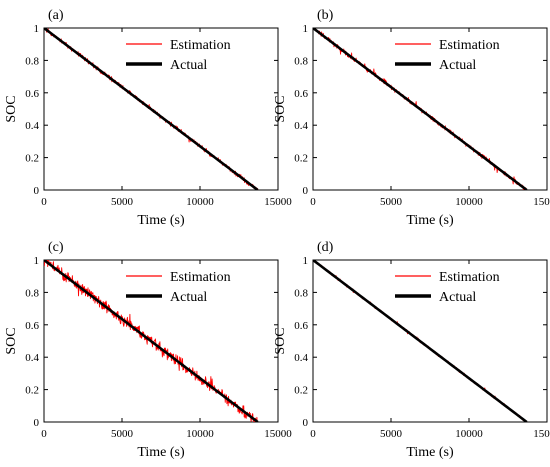 The width and height of the screenshot is (550, 467). I want to click on panel-label: (b), so click(325, 15).